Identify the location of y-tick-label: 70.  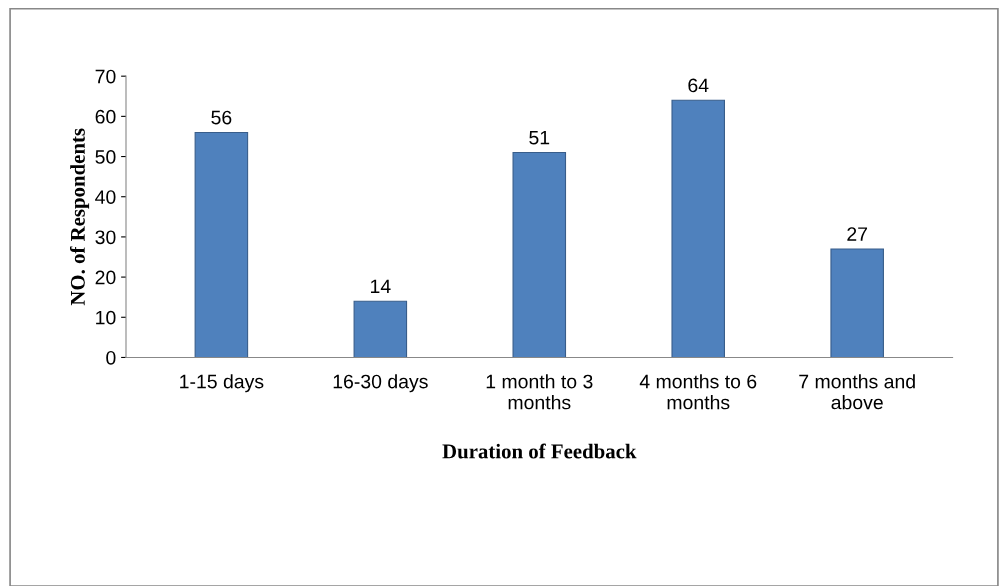
(105, 76).